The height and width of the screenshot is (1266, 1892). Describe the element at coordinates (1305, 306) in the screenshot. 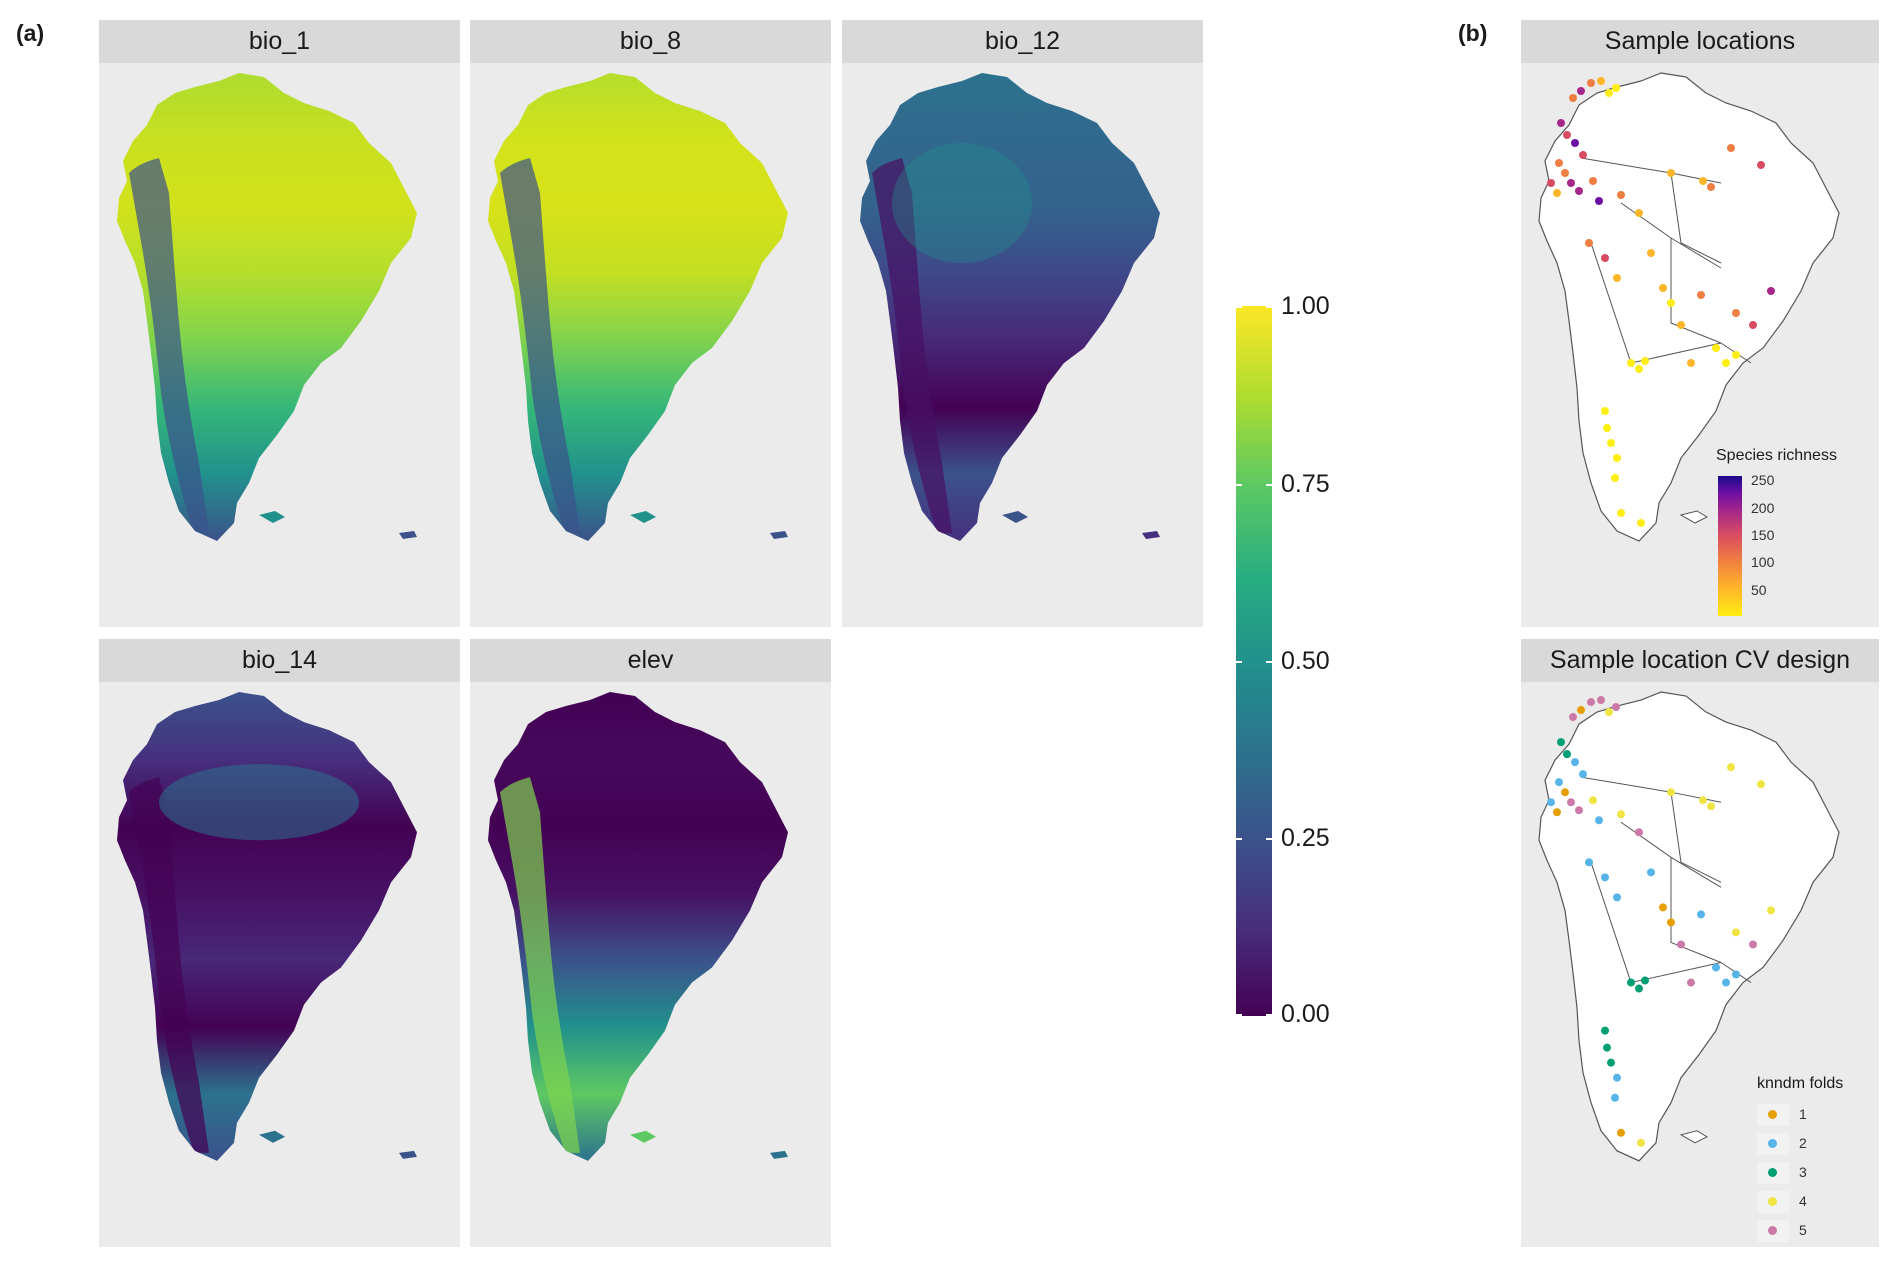

I see `colorbar-label: 1.00` at that location.